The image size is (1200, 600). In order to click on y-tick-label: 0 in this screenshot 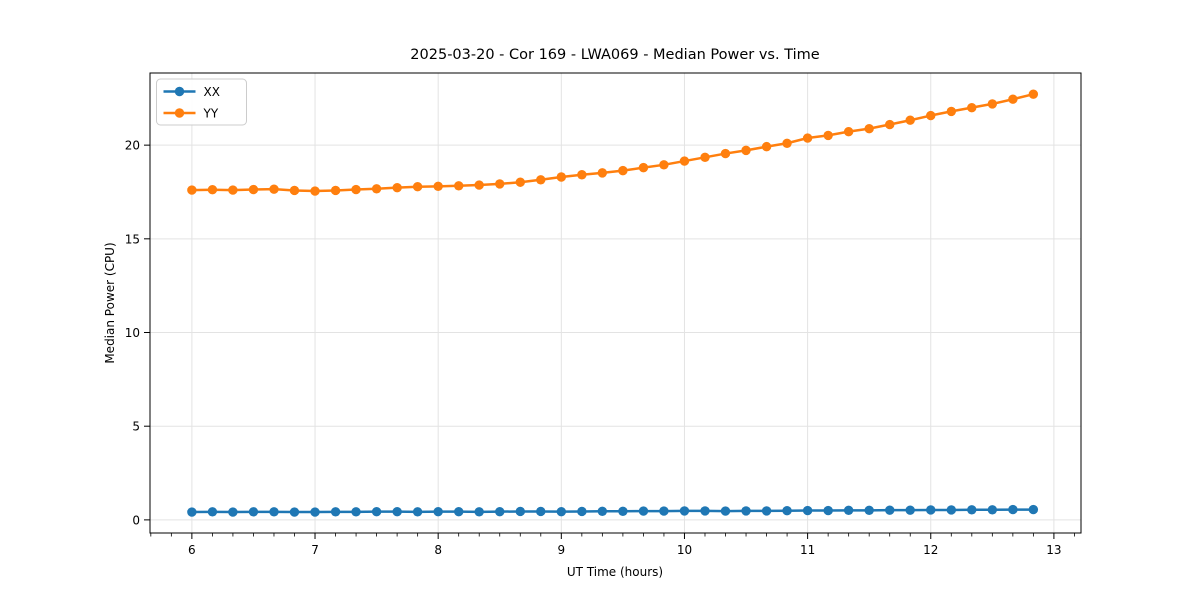, I will do `click(136, 520)`.